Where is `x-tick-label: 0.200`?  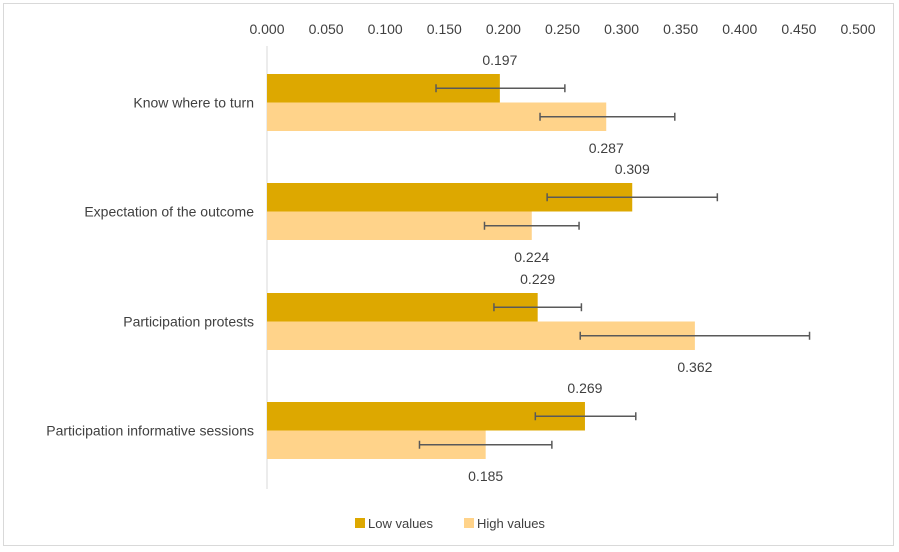 x-tick-label: 0.200 is located at coordinates (503, 29).